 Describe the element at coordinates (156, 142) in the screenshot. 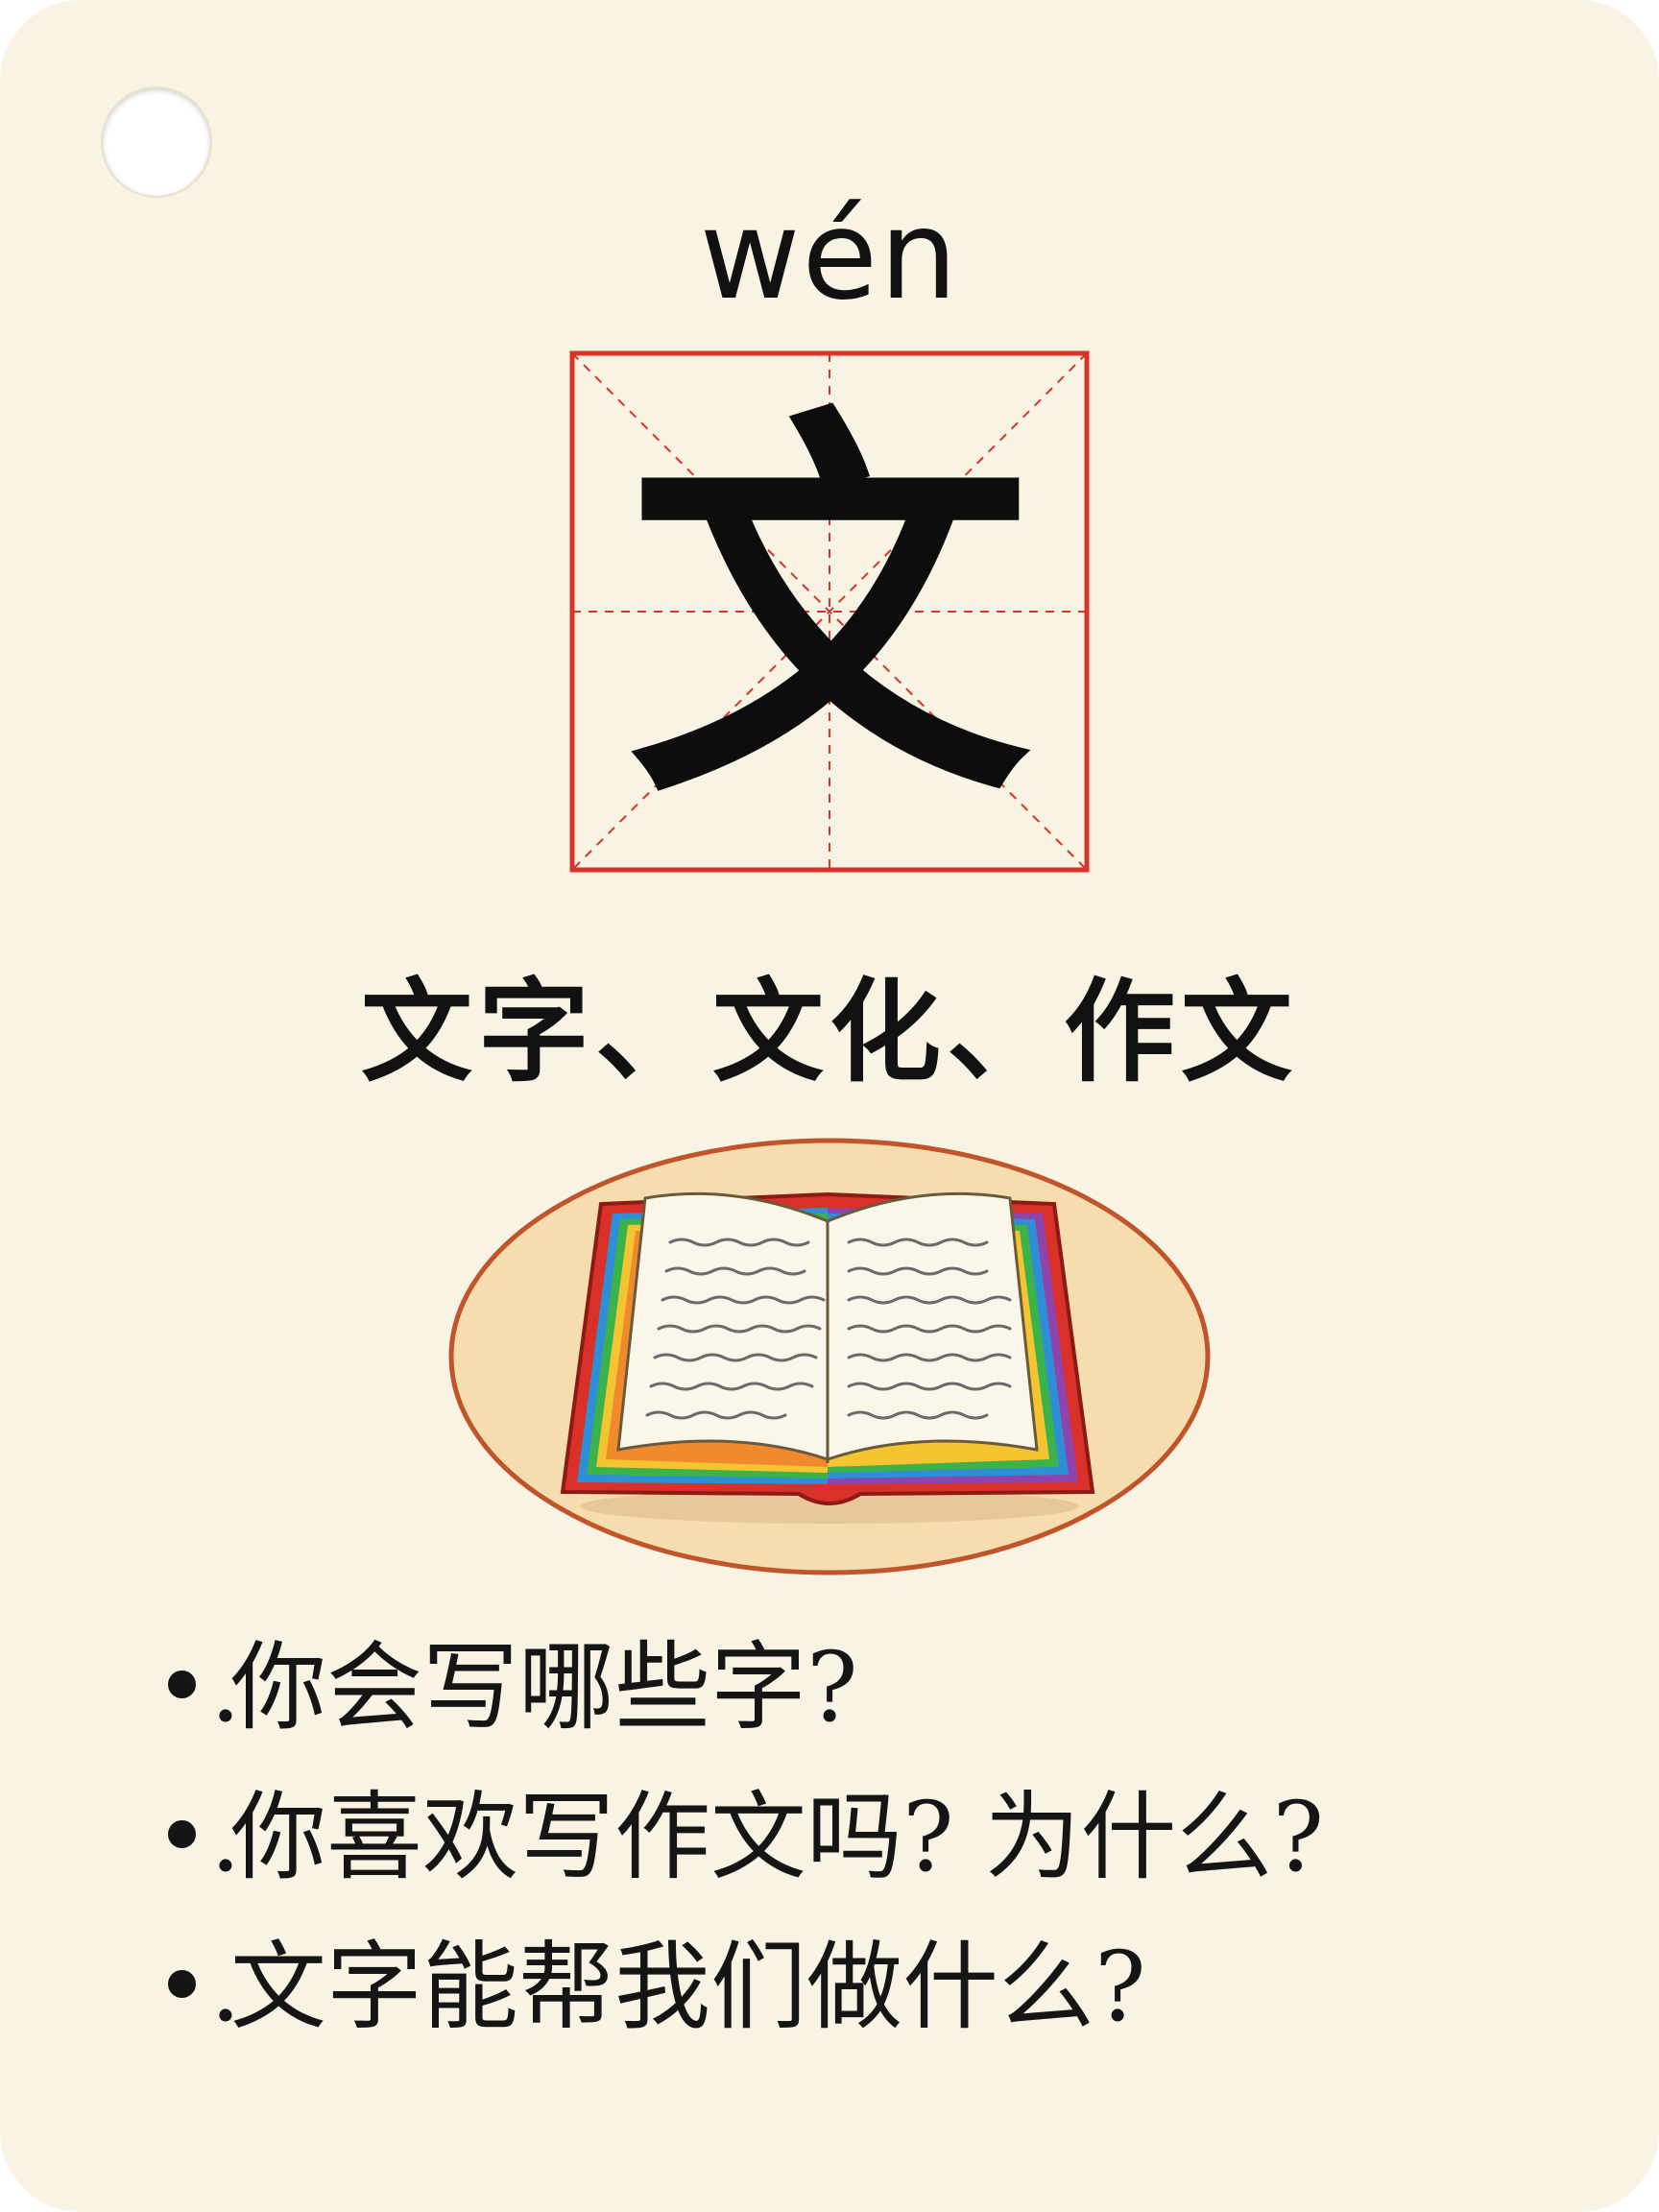

I see `punch-hole` at that location.